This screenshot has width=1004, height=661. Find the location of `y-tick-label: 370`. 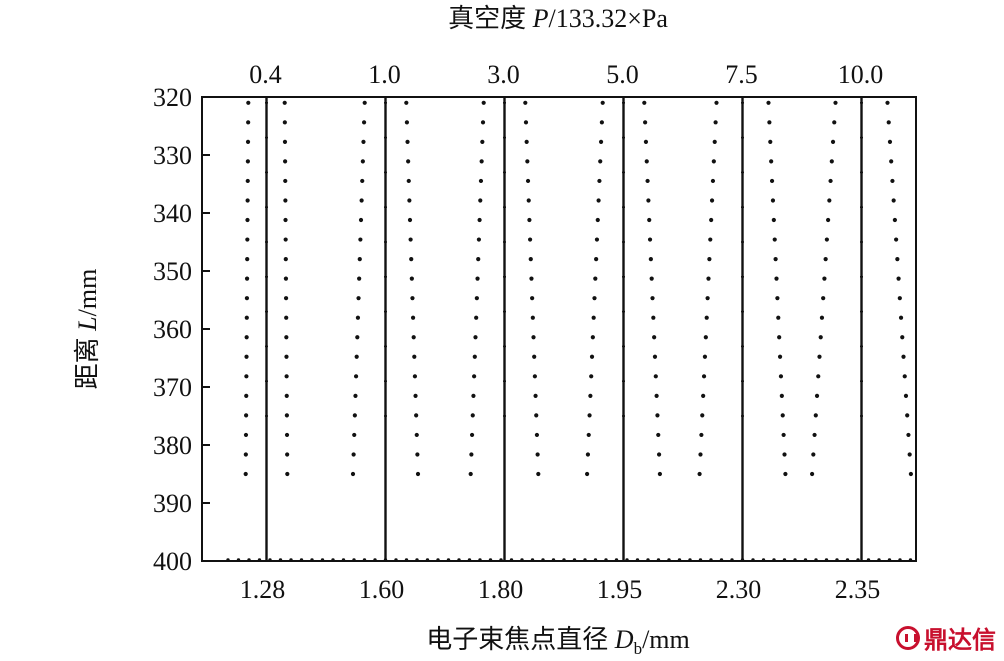

y-tick-label: 370 is located at coordinates (172, 387).